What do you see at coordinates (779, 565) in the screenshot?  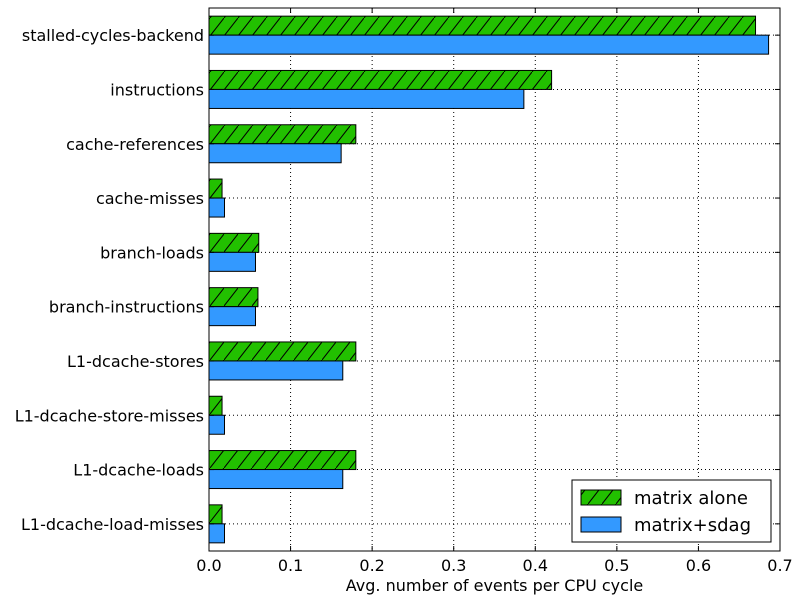 I see `x-tick-label: 0.7` at bounding box center [779, 565].